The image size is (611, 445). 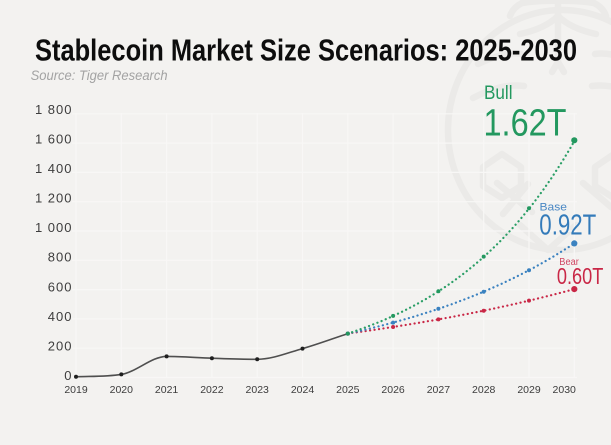 What do you see at coordinates (258, 390) in the screenshot?
I see `svg-text: 2023` at bounding box center [258, 390].